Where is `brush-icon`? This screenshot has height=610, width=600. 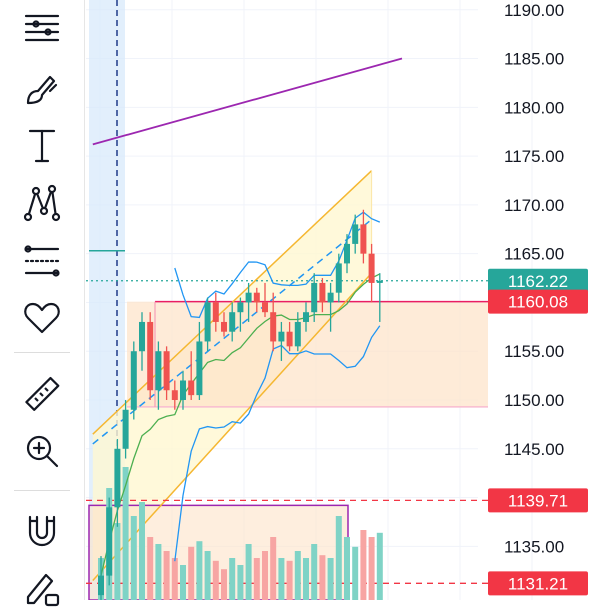
brush-icon is located at coordinates (42, 89).